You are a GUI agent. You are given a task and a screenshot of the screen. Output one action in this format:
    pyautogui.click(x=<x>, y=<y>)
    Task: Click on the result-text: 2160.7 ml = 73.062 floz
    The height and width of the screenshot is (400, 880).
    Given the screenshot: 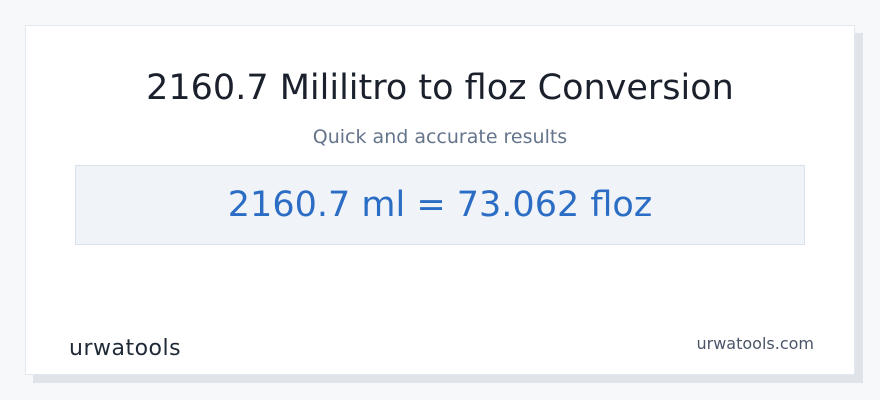 What is the action you would take?
    pyautogui.click(x=440, y=205)
    